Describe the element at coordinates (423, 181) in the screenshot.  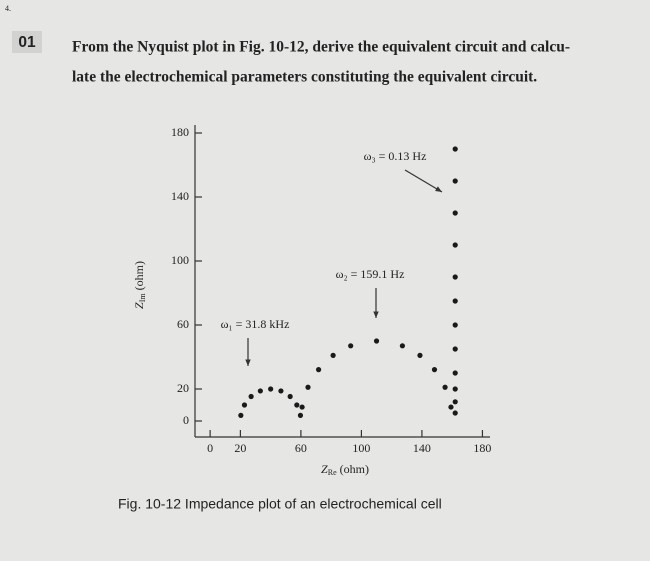
I see `arrow` at that location.